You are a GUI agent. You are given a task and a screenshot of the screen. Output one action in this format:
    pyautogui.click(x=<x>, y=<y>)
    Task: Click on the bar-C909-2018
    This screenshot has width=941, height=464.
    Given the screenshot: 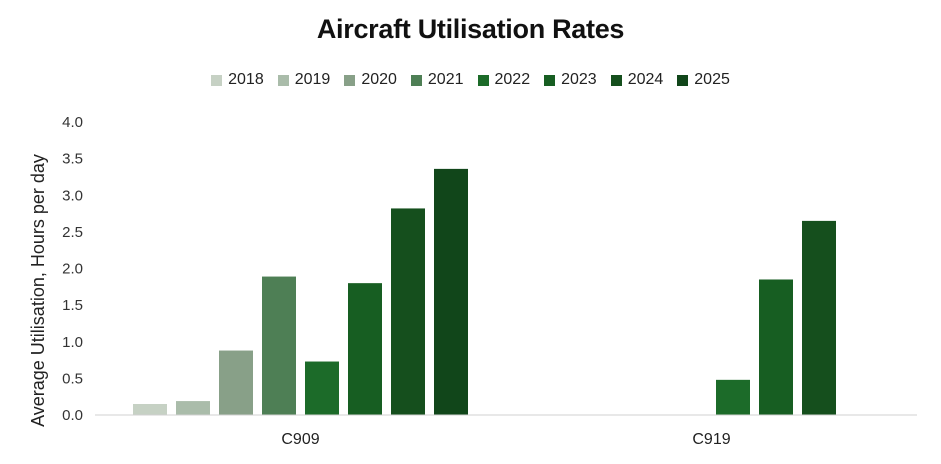 What is the action you would take?
    pyautogui.click(x=150, y=409)
    